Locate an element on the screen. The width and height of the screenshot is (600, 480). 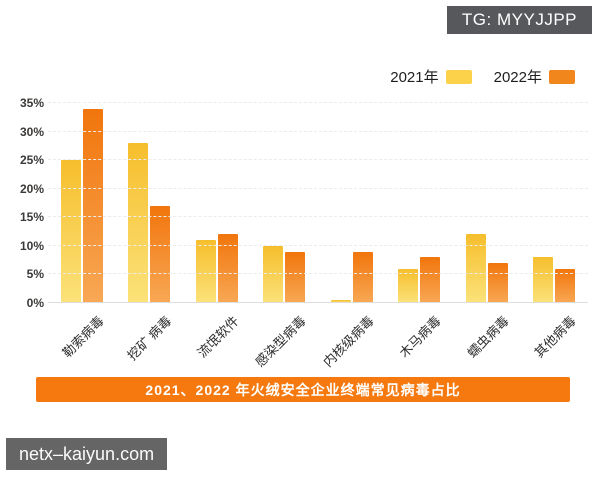
legend-label: 2022年 is located at coordinates (517, 77).